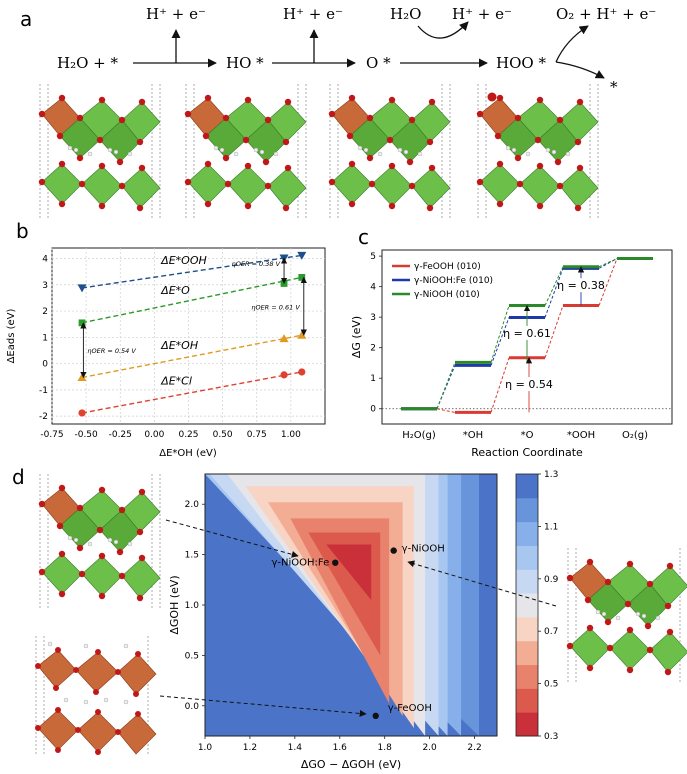  I want to click on xtick-b: -0.75, so click(51, 435).